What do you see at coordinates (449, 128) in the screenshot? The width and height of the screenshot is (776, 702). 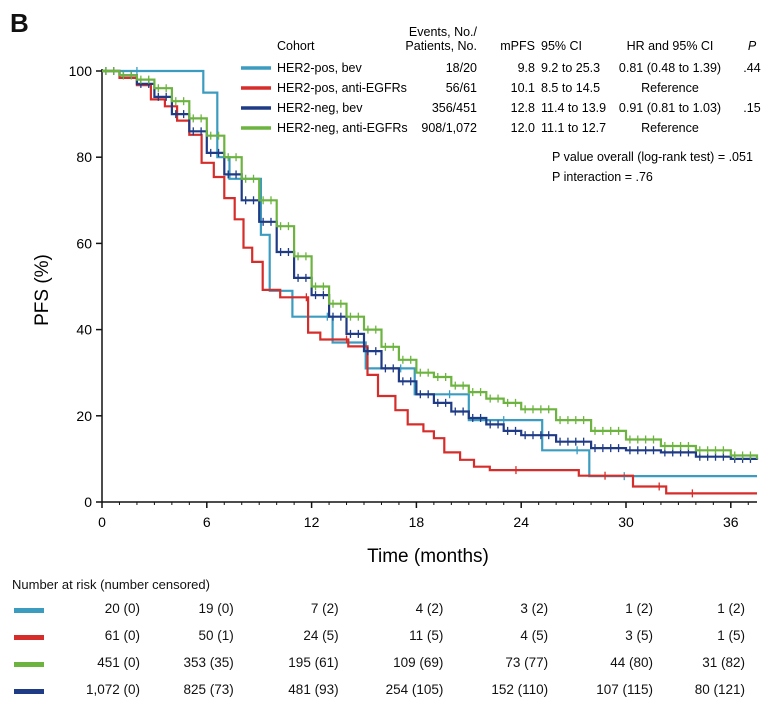 I see `legend-row-events: 908/1,072` at bounding box center [449, 128].